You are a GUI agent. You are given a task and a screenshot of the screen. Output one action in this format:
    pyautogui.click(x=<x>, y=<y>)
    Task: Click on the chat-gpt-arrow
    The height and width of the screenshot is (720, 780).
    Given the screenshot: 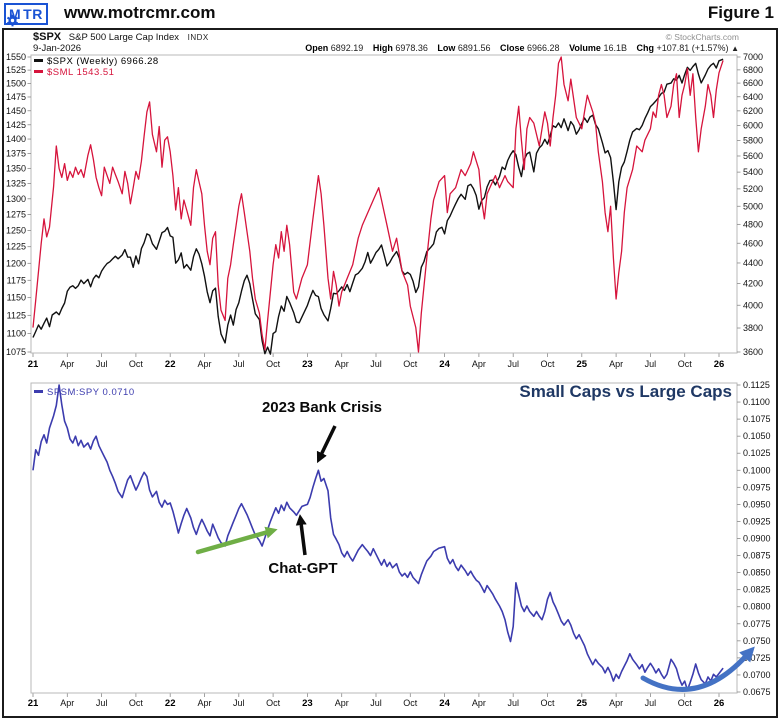 What is the action you would take?
    pyautogui.click(x=301, y=535)
    